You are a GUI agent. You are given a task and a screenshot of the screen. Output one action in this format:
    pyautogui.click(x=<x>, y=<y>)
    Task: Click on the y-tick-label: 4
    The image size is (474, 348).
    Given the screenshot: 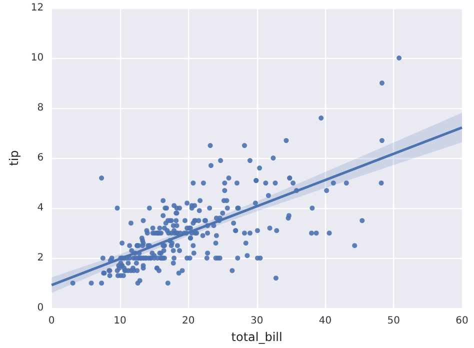 What is the action you would take?
    pyautogui.click(x=40, y=208)
    